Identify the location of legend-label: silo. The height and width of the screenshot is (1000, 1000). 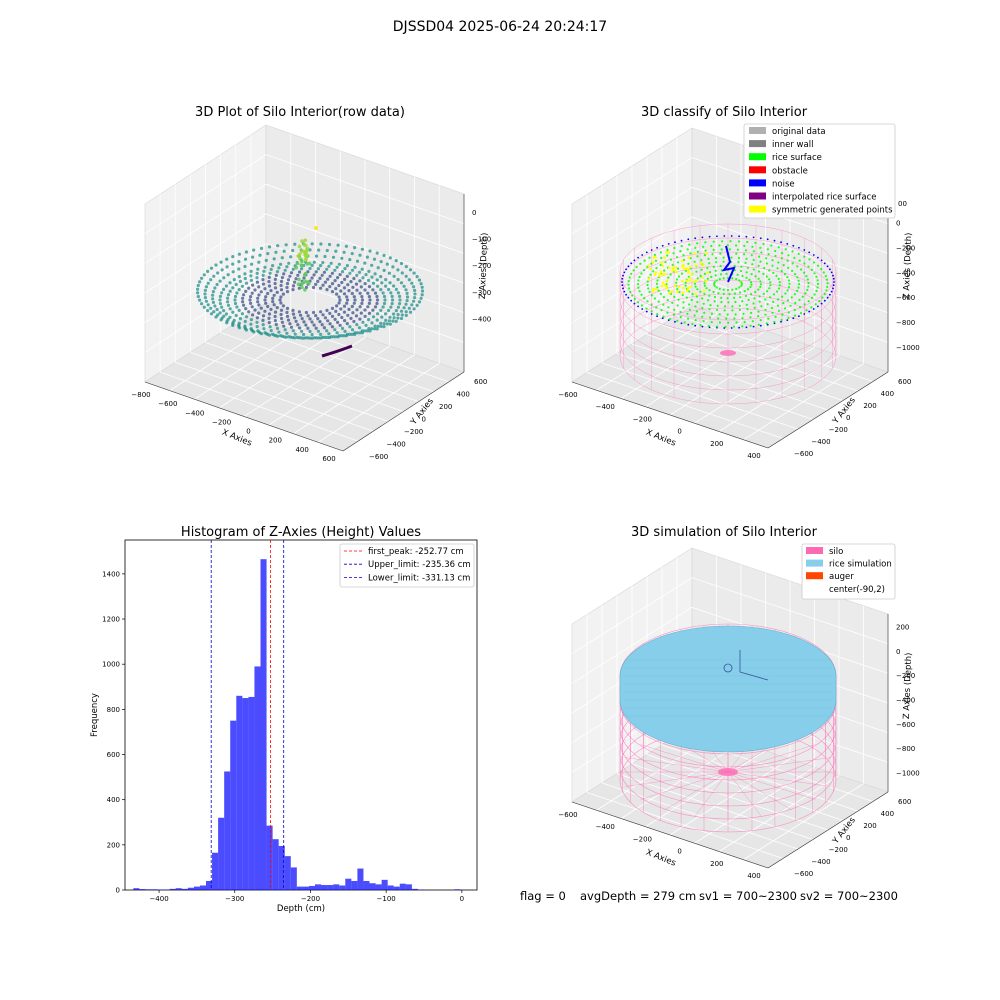
(836, 552).